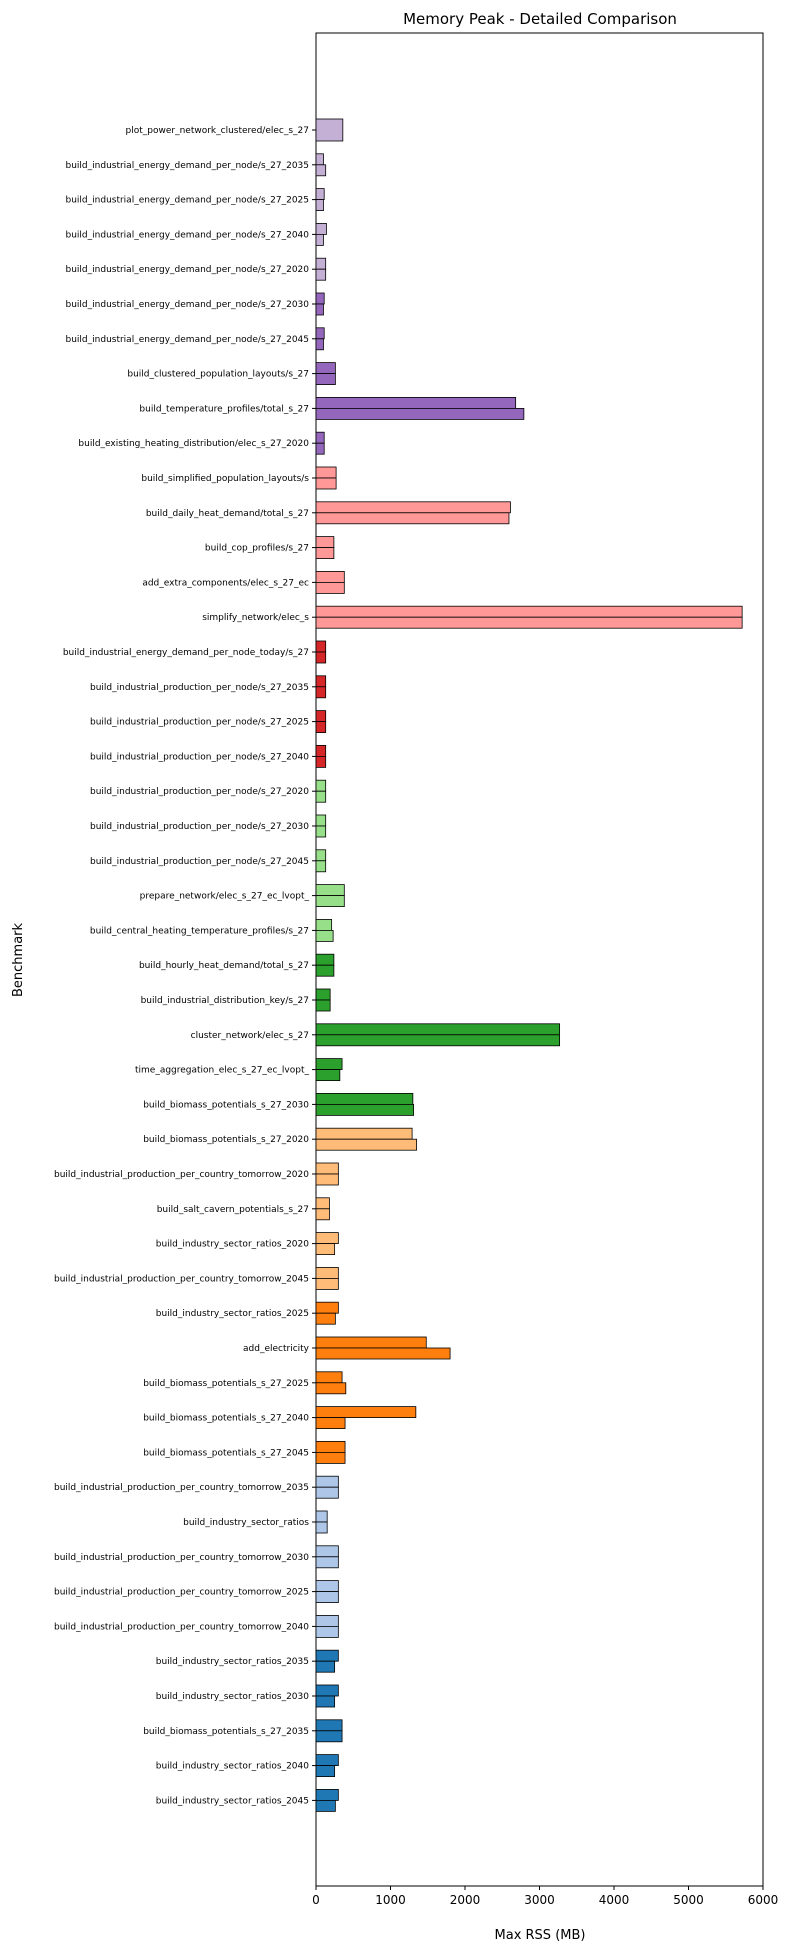 The height and width of the screenshot is (1954, 790). What do you see at coordinates (233, 1245) in the screenshot?
I see `category-label-32: build_industry_sector_ratios_2020` at bounding box center [233, 1245].